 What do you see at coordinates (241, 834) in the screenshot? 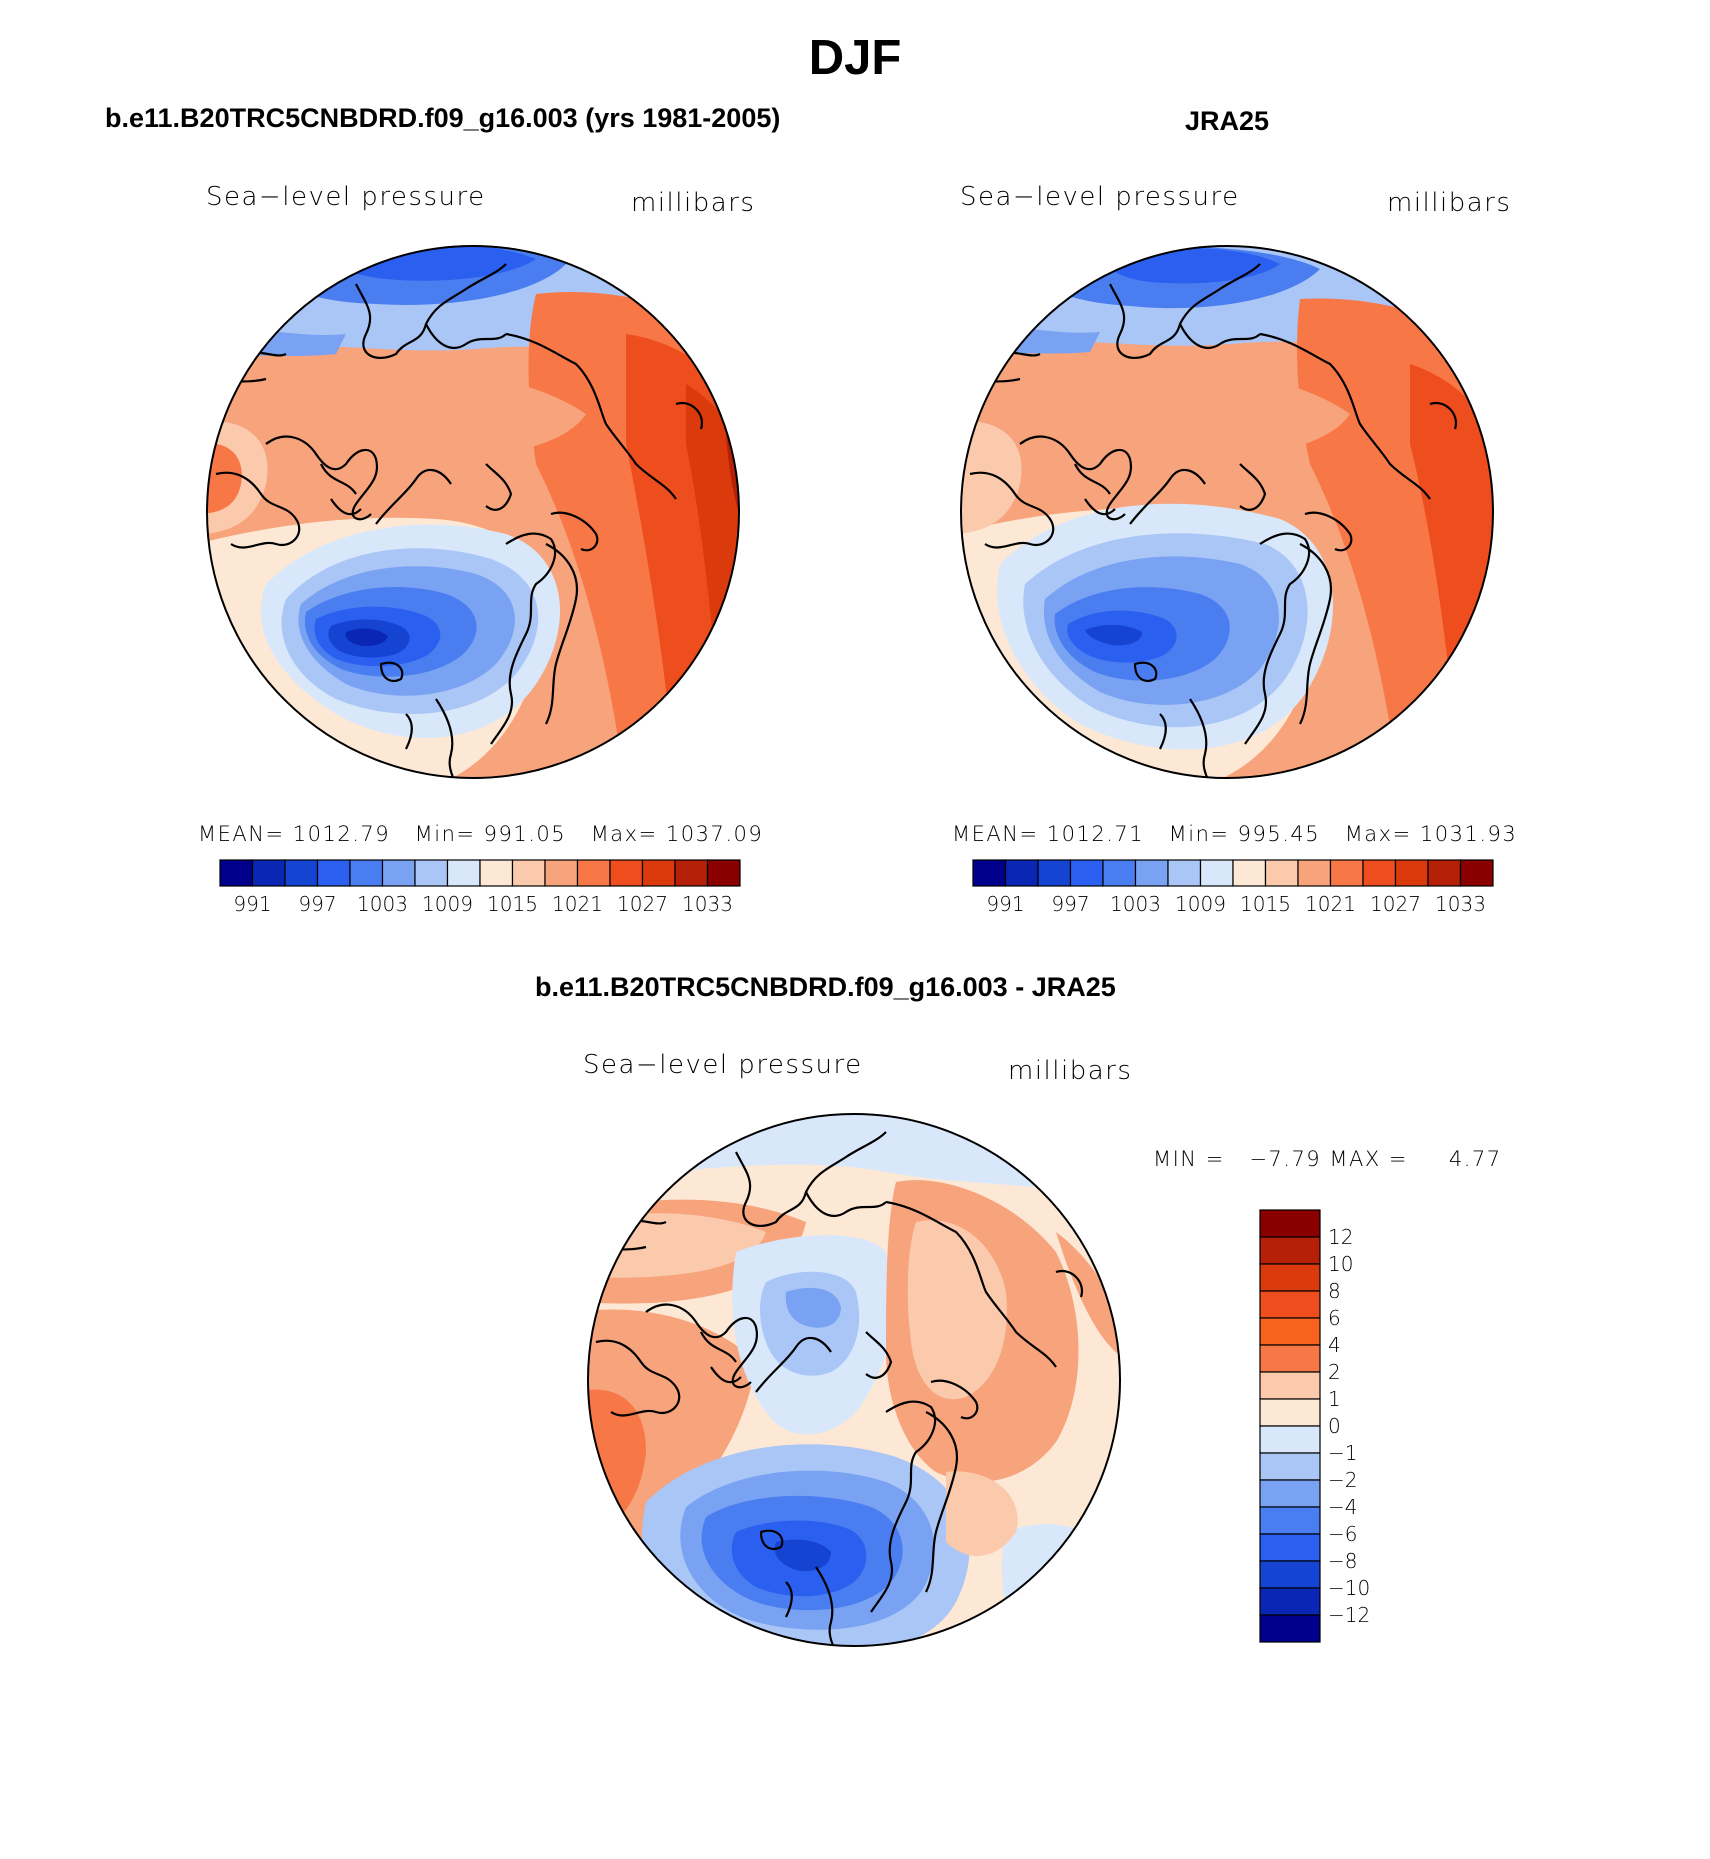
I see `panel-1-mean-label: MEAN=` at bounding box center [241, 834].